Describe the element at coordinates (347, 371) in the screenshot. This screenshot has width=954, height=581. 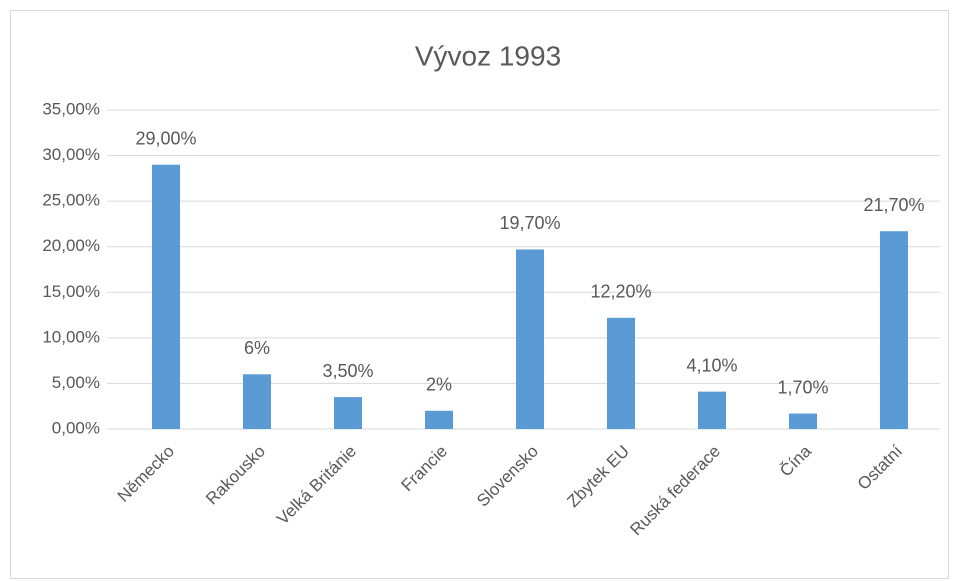
I see `value-label: 3,50%` at that location.